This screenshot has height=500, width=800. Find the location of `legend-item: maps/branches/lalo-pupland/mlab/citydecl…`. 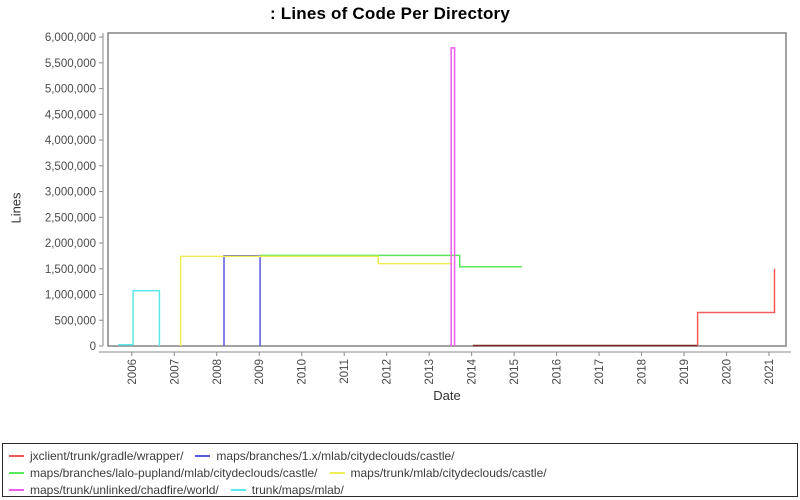

legend-item: maps/branches/lalo-pupland/mlab/citydecl… is located at coordinates (163, 473).